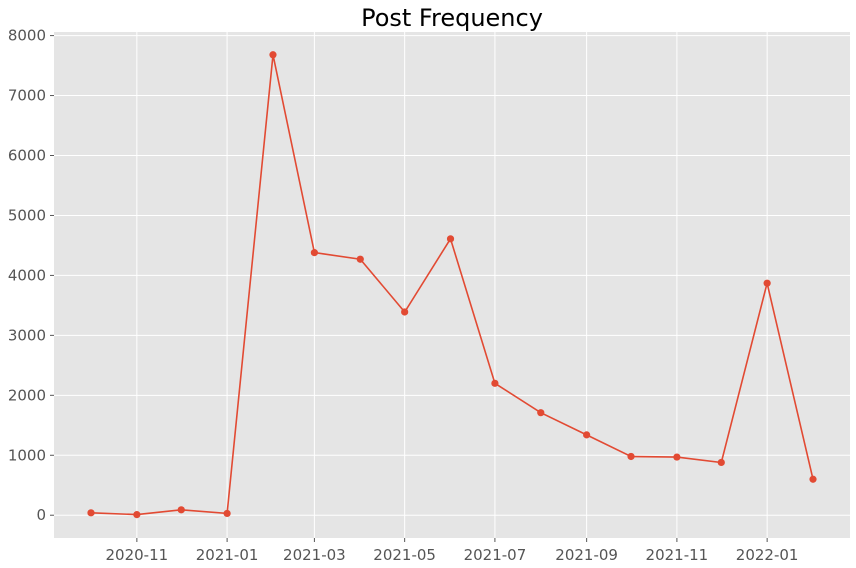  Describe the element at coordinates (767, 555) in the screenshot. I see `x-tick-label: 2022-01` at that location.